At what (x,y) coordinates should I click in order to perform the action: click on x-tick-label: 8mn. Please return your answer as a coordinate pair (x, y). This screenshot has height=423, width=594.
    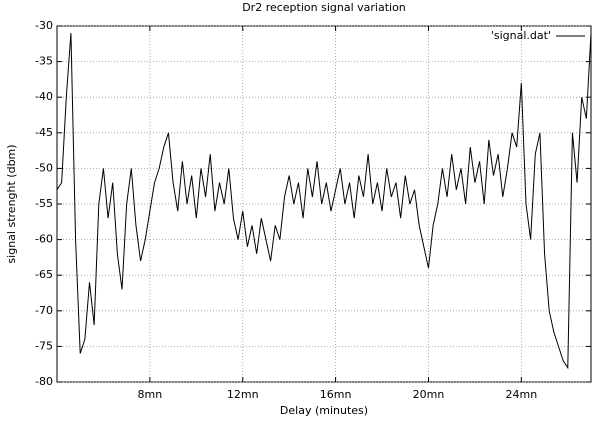
    Looking at the image, I should click on (150, 394).